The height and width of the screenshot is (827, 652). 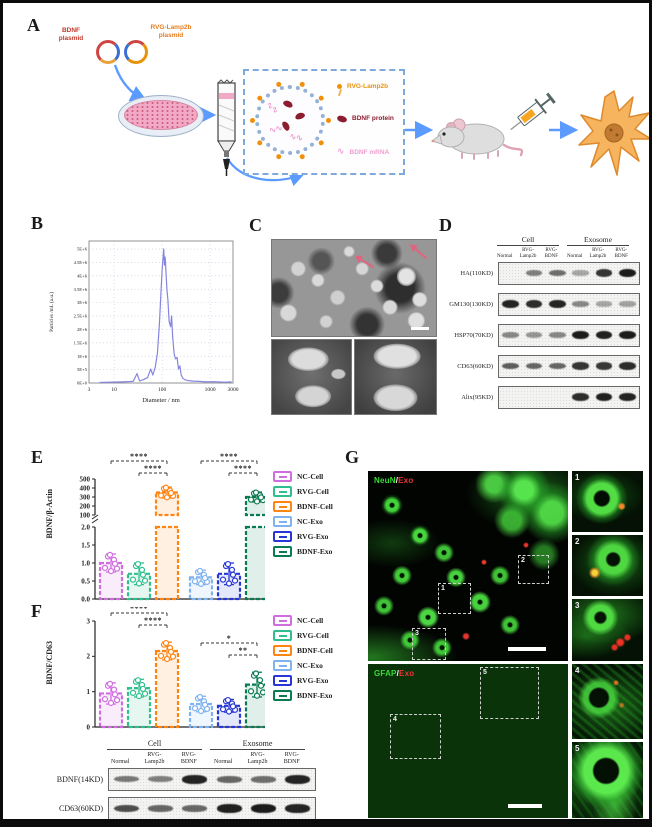 What do you see at coordinates (598, 240) in the screenshot?
I see `blot-group-header: Exosome` at bounding box center [598, 240].